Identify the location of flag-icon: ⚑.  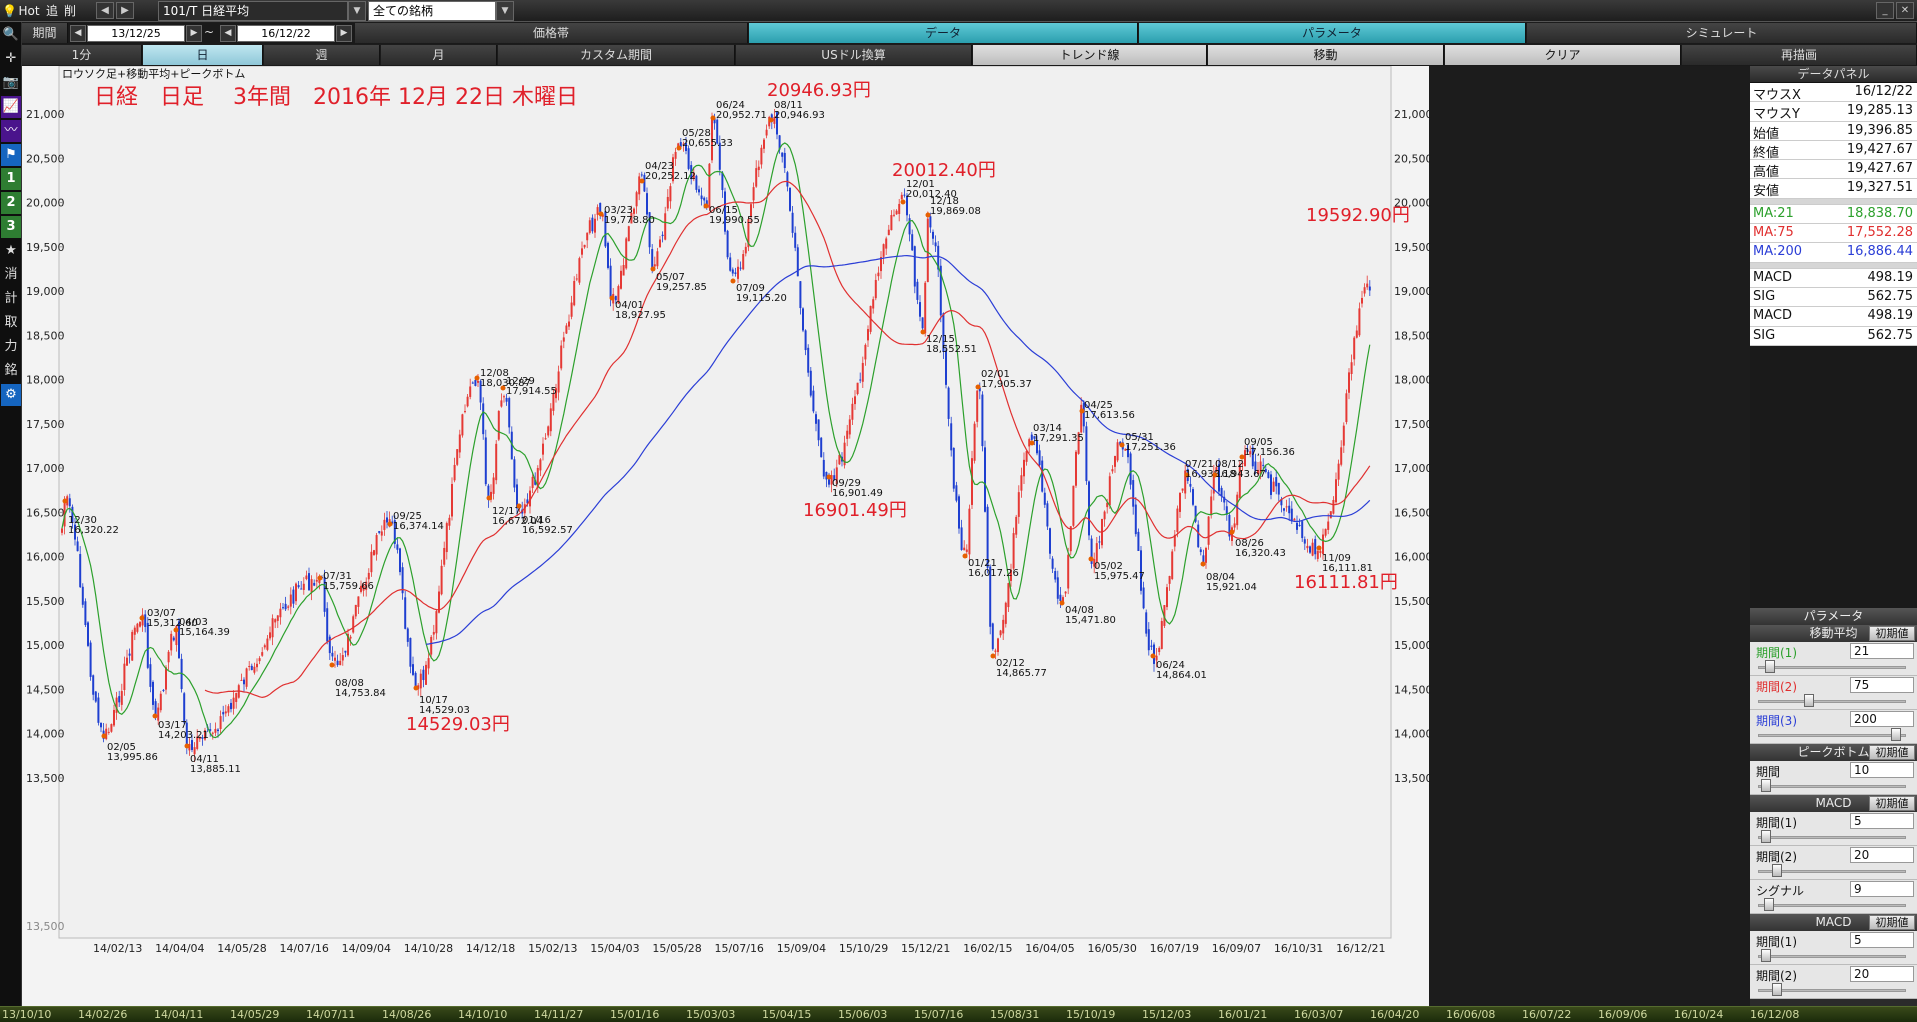
(11, 155).